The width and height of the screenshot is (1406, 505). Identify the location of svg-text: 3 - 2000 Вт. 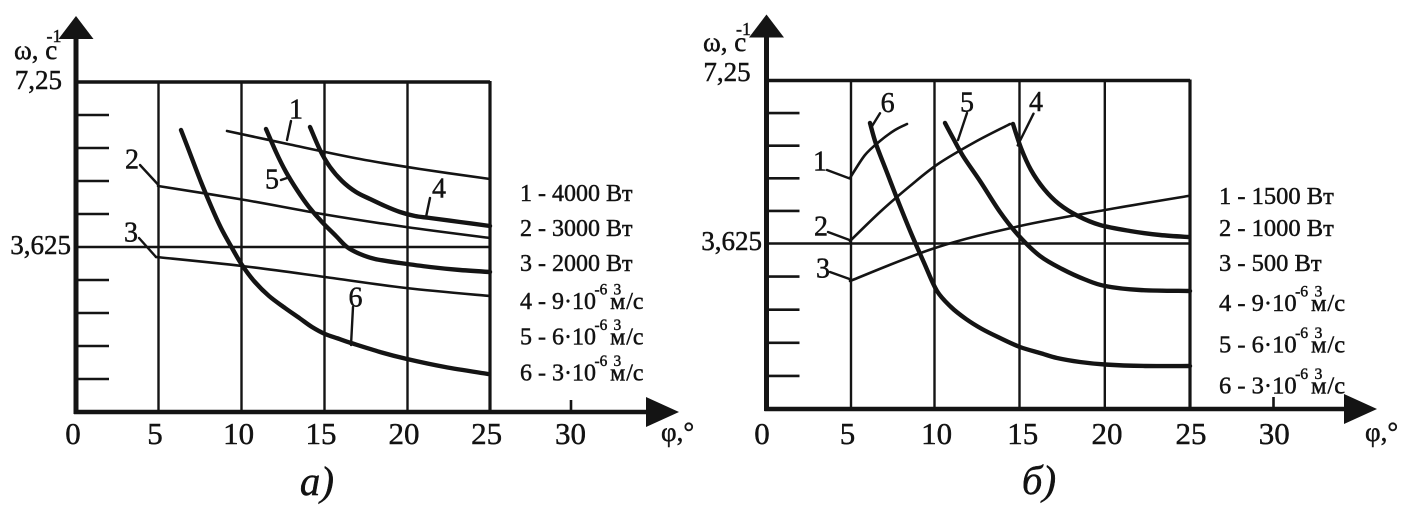
(576, 264).